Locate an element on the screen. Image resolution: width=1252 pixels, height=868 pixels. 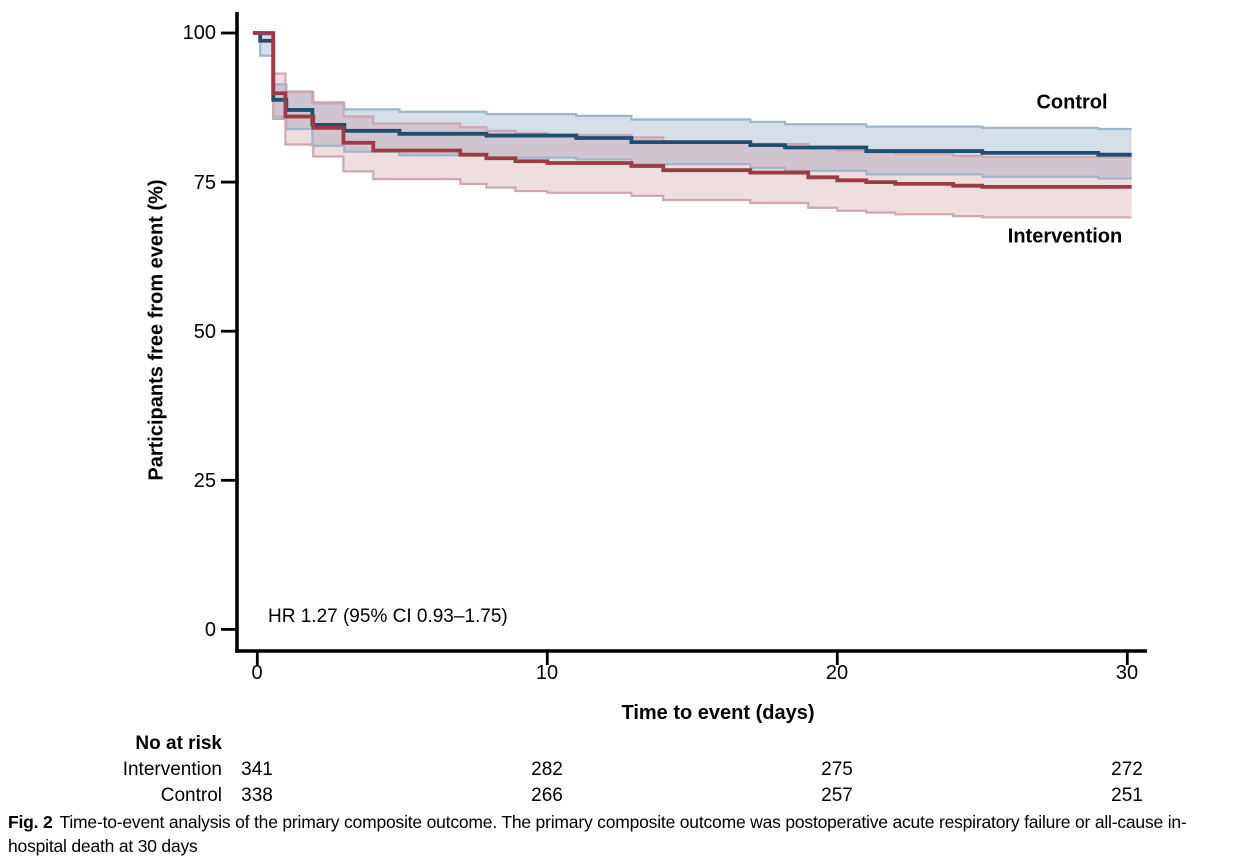
risk-table-title: No at risk is located at coordinates (178, 743).